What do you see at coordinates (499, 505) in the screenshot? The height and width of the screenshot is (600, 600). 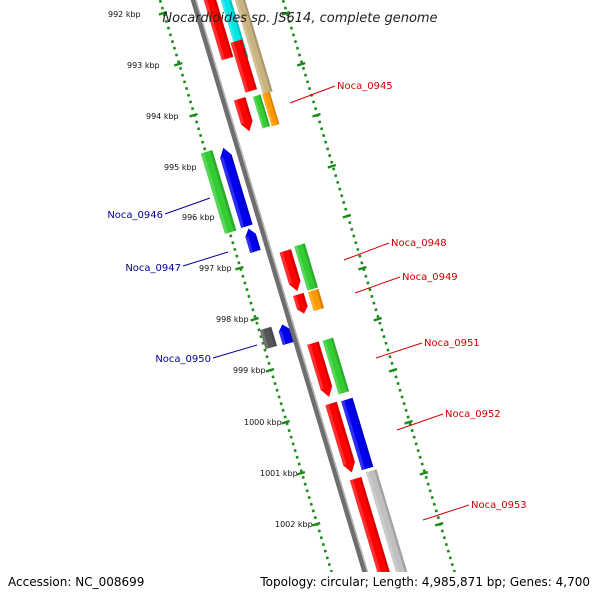 I see `gene-label: Noca_0953` at bounding box center [499, 505].